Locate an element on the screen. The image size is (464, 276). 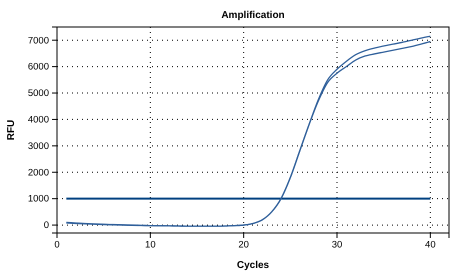
y-tick-label: 4000 is located at coordinates (38, 120).